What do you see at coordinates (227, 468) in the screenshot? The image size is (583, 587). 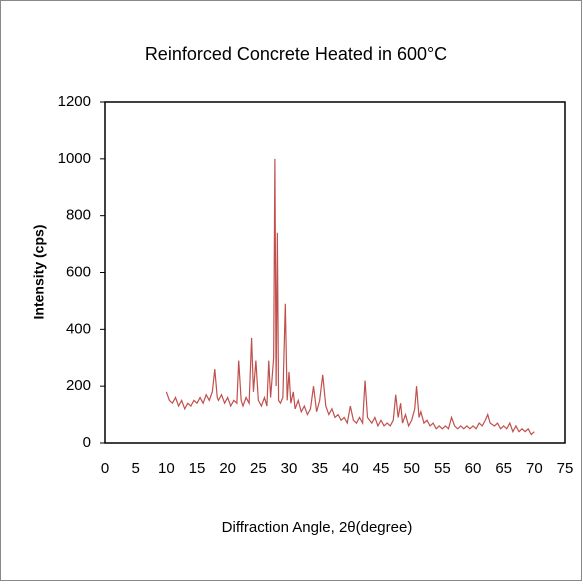 I see `x-tick-label: 20` at bounding box center [227, 468].